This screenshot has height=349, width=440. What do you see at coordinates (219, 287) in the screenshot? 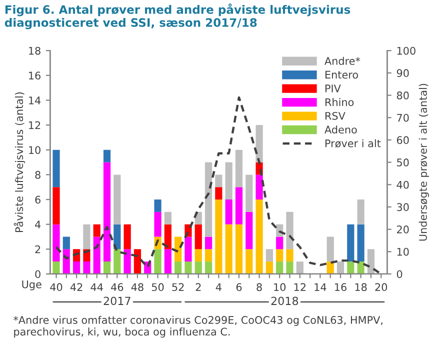
I see `x-tick-label: 4` at bounding box center [219, 287].